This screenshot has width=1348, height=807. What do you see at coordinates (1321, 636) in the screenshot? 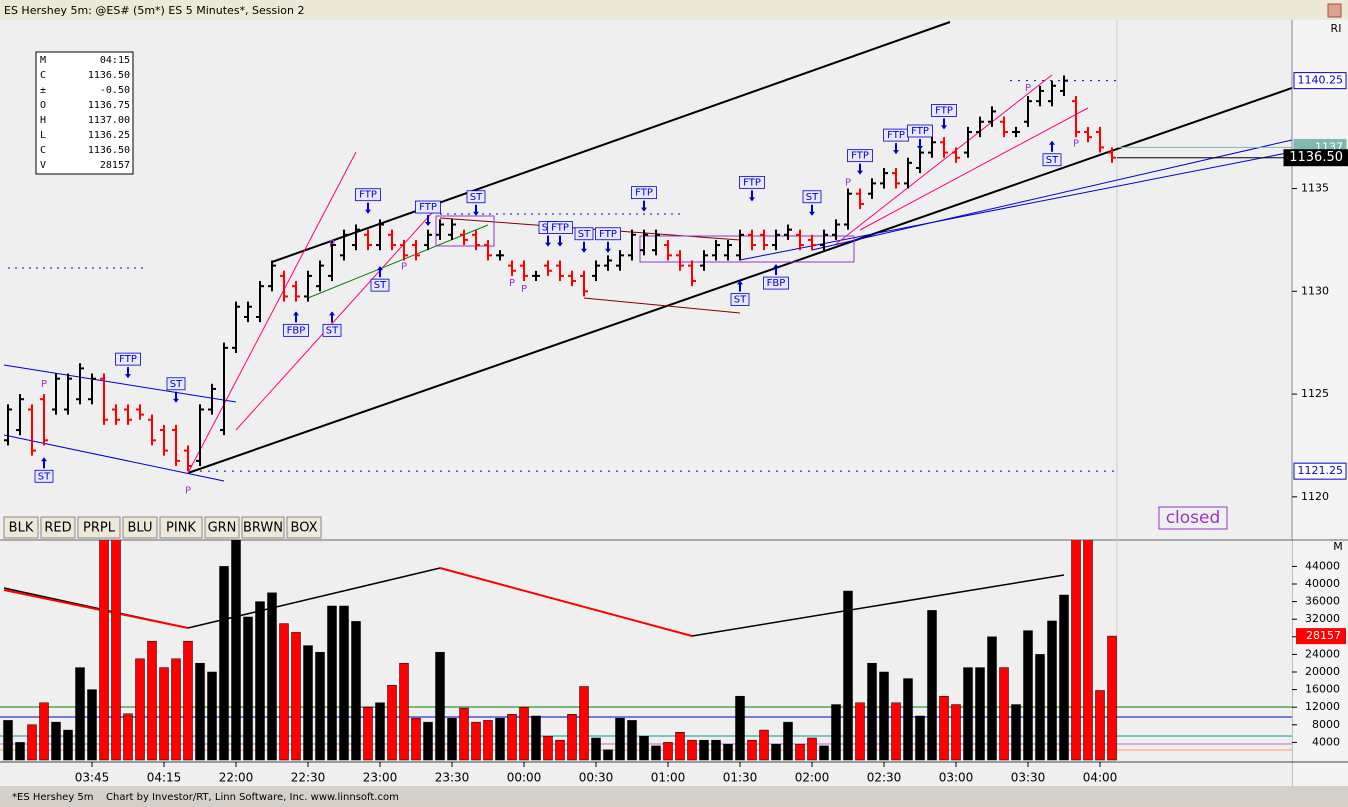
I see `volume-marker` at bounding box center [1321, 636].